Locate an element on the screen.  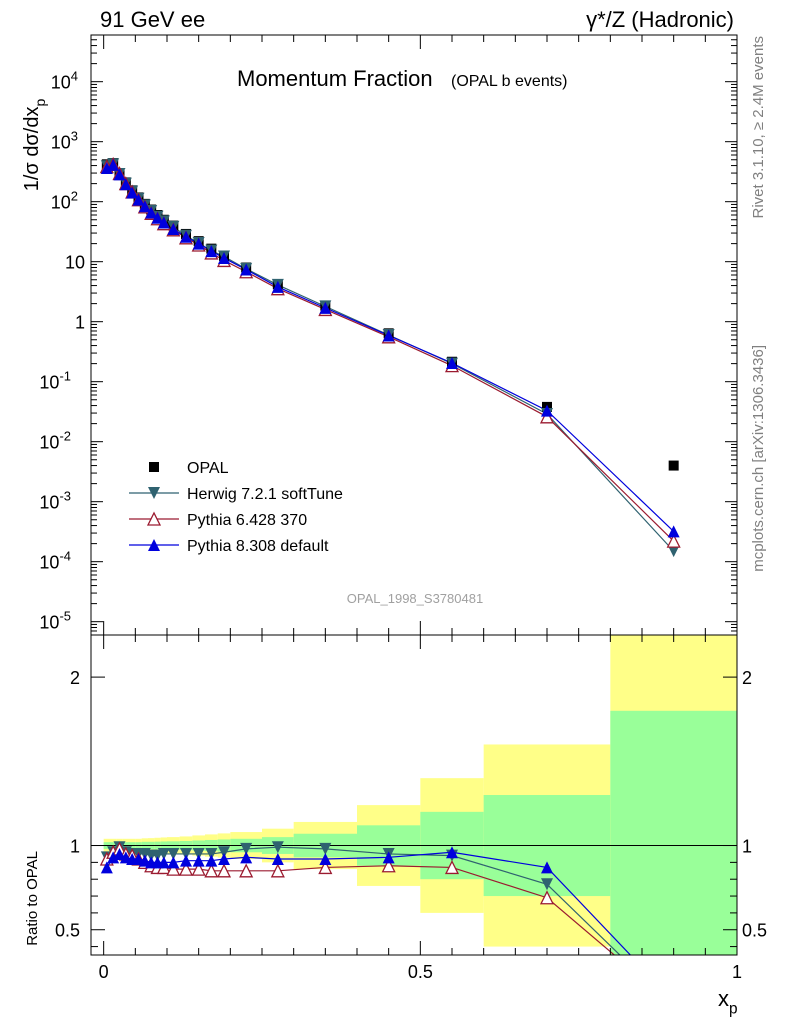
ratio-y-tick-label-right: 1 is located at coordinates (747, 847).